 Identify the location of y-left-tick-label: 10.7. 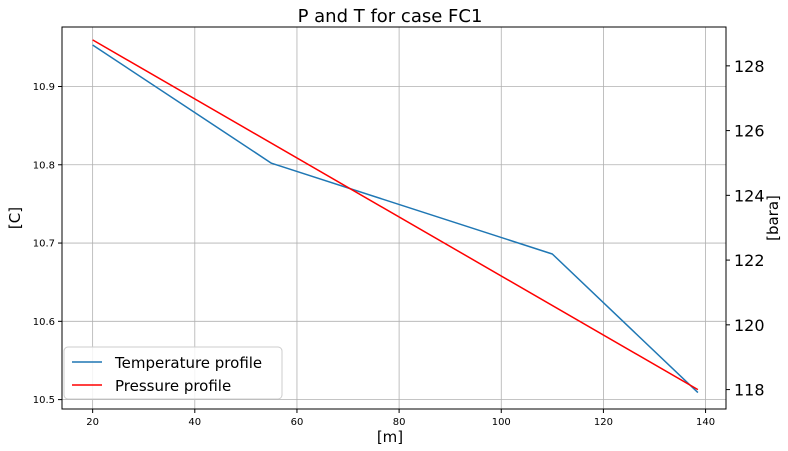
(44, 244).